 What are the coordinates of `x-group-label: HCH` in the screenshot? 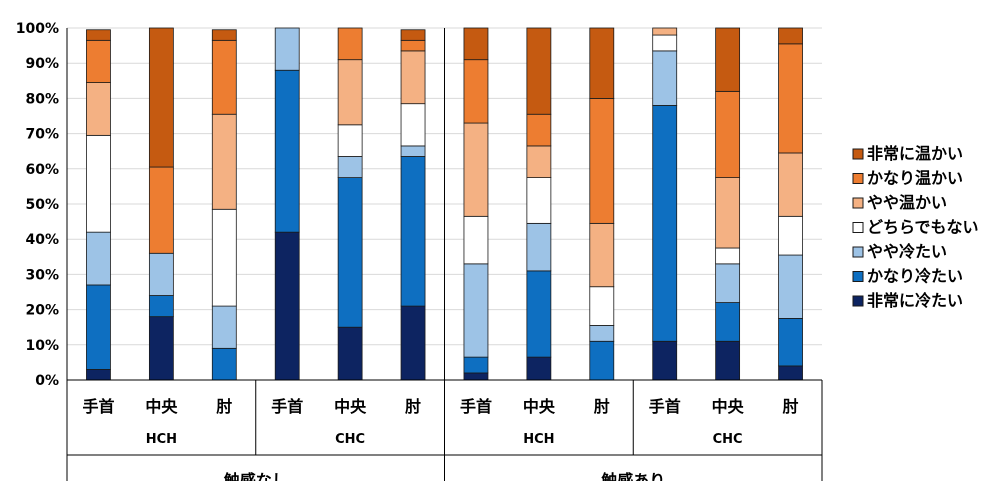 It's located at (161, 439).